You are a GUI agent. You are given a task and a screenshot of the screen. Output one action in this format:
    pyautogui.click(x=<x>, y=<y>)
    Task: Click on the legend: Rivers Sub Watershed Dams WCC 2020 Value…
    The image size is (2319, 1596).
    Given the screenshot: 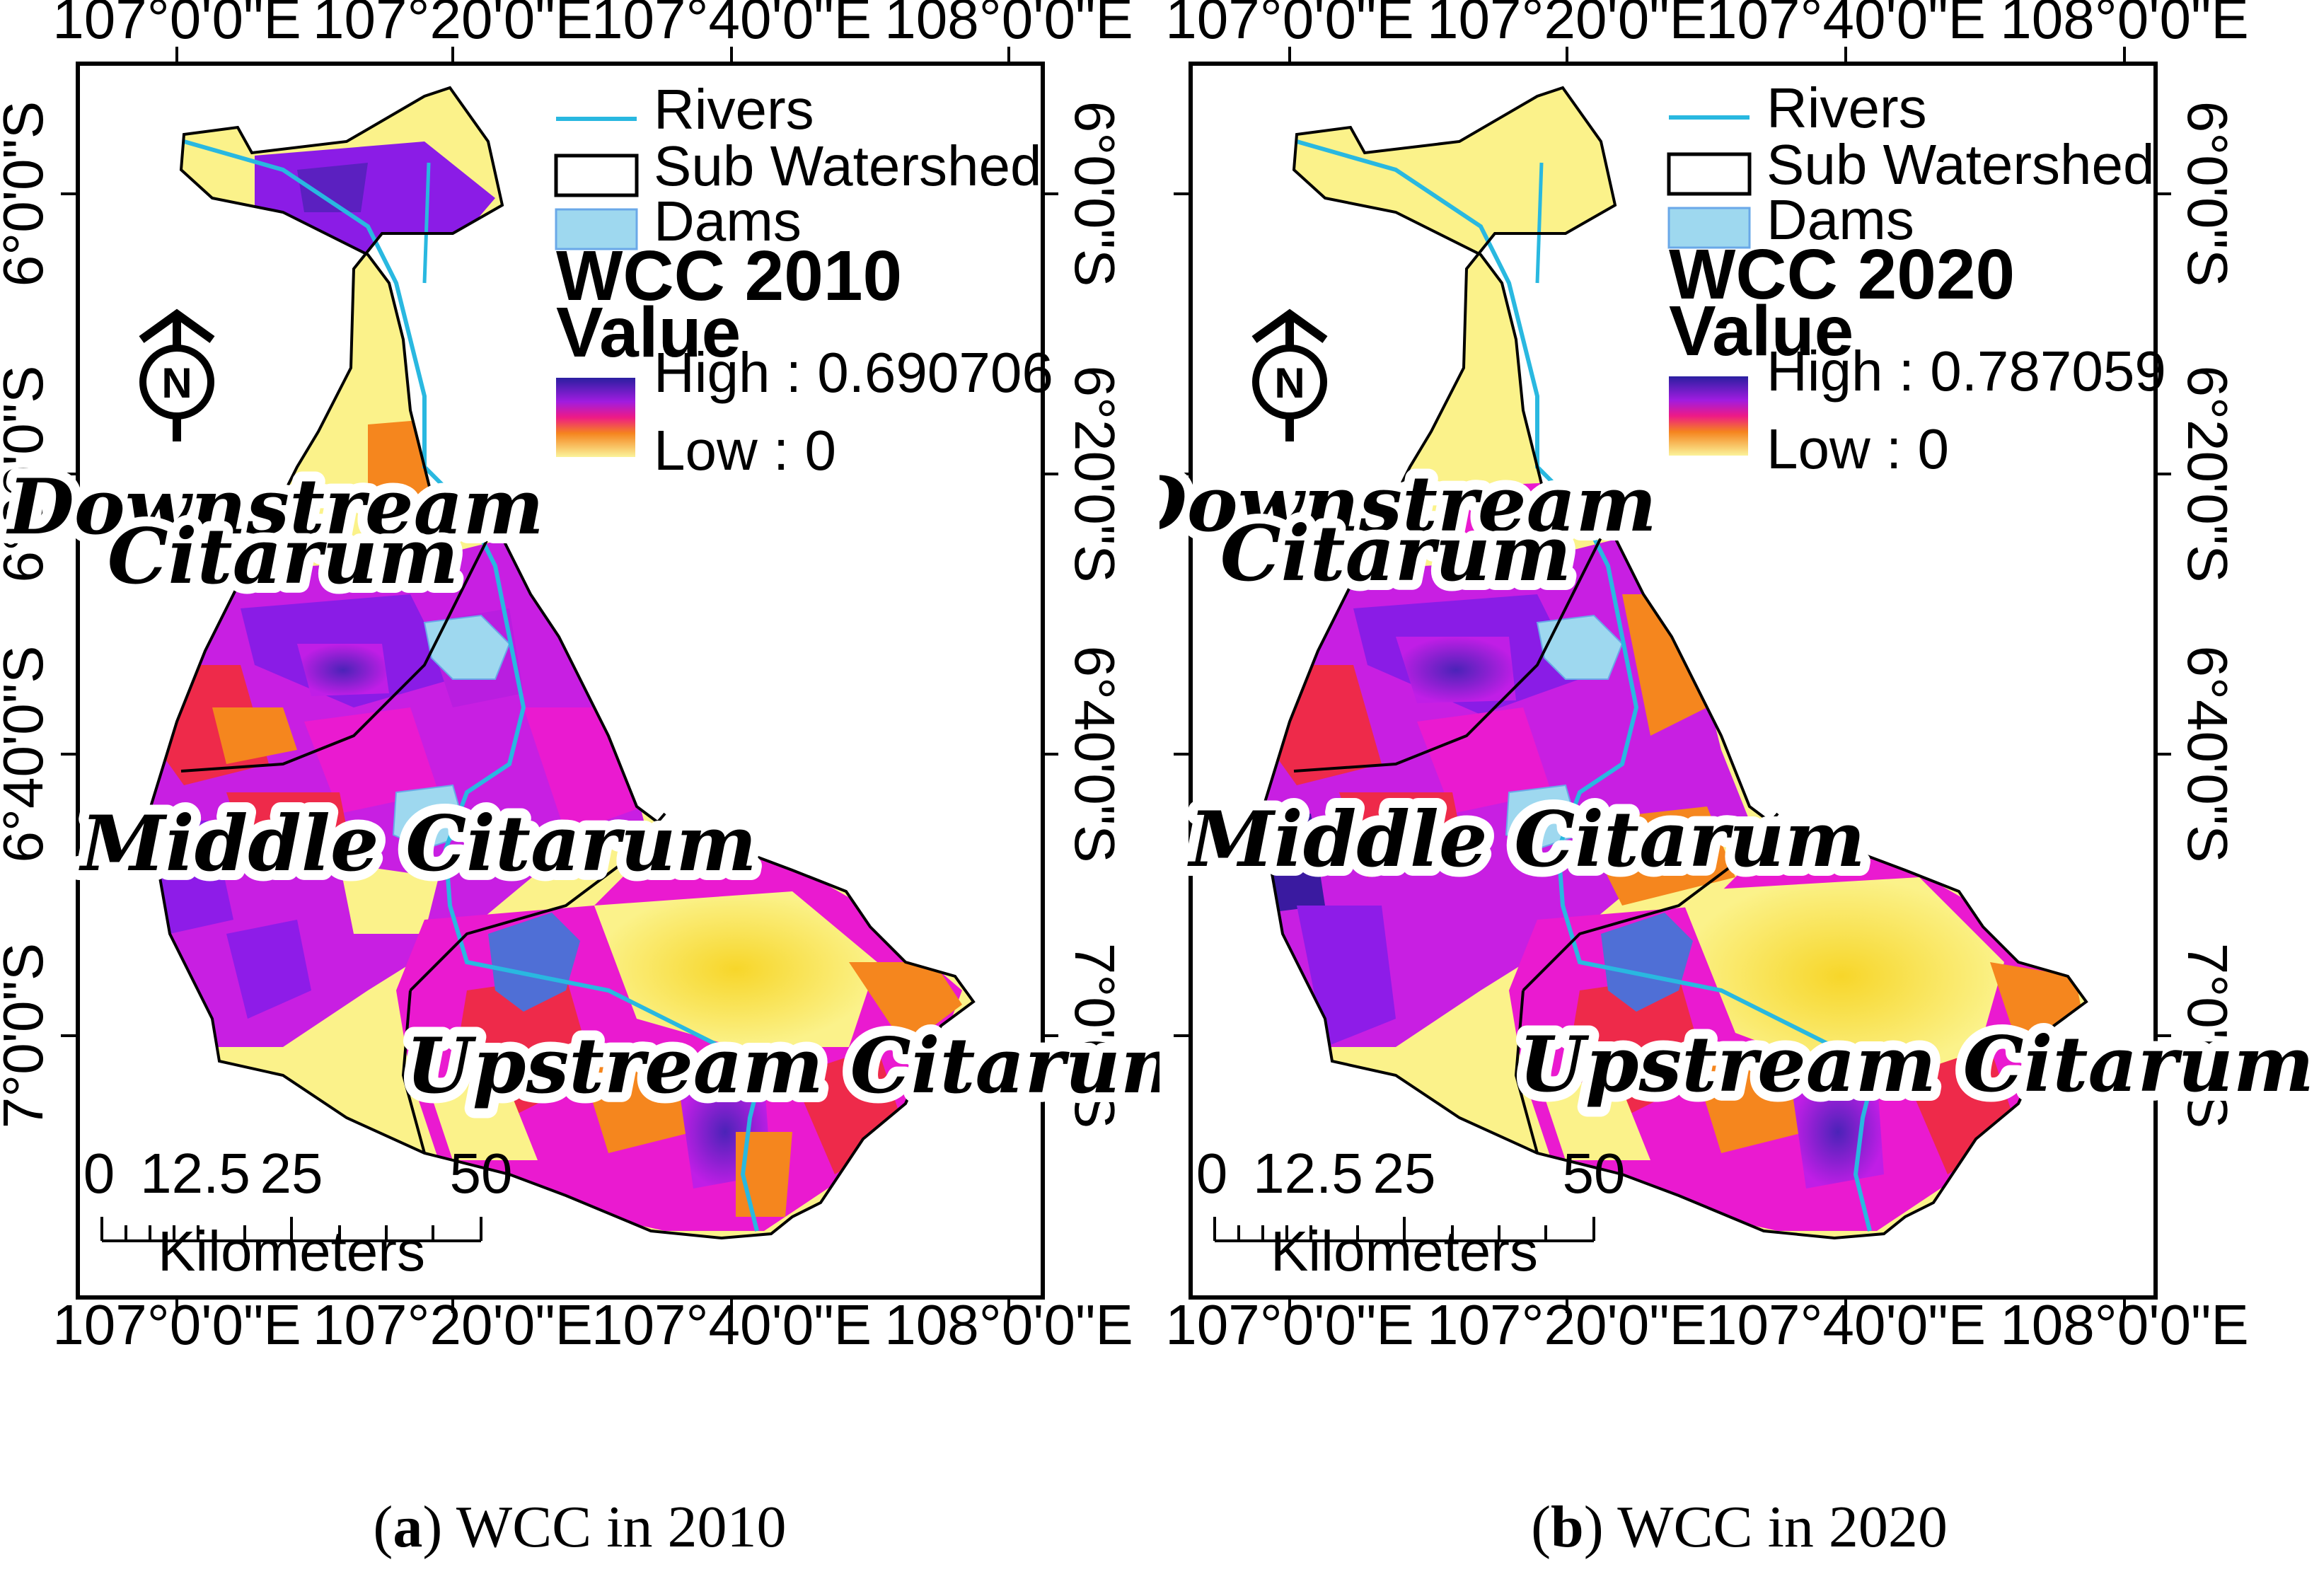 What is the action you would take?
    pyautogui.click(x=1917, y=278)
    